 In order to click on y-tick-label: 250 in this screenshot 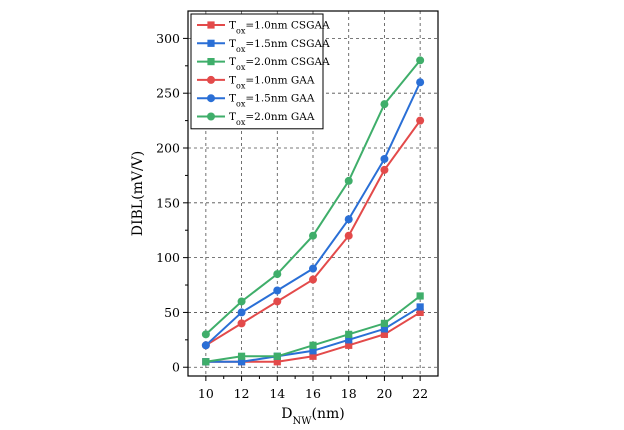, I will do `click(168, 93)`.